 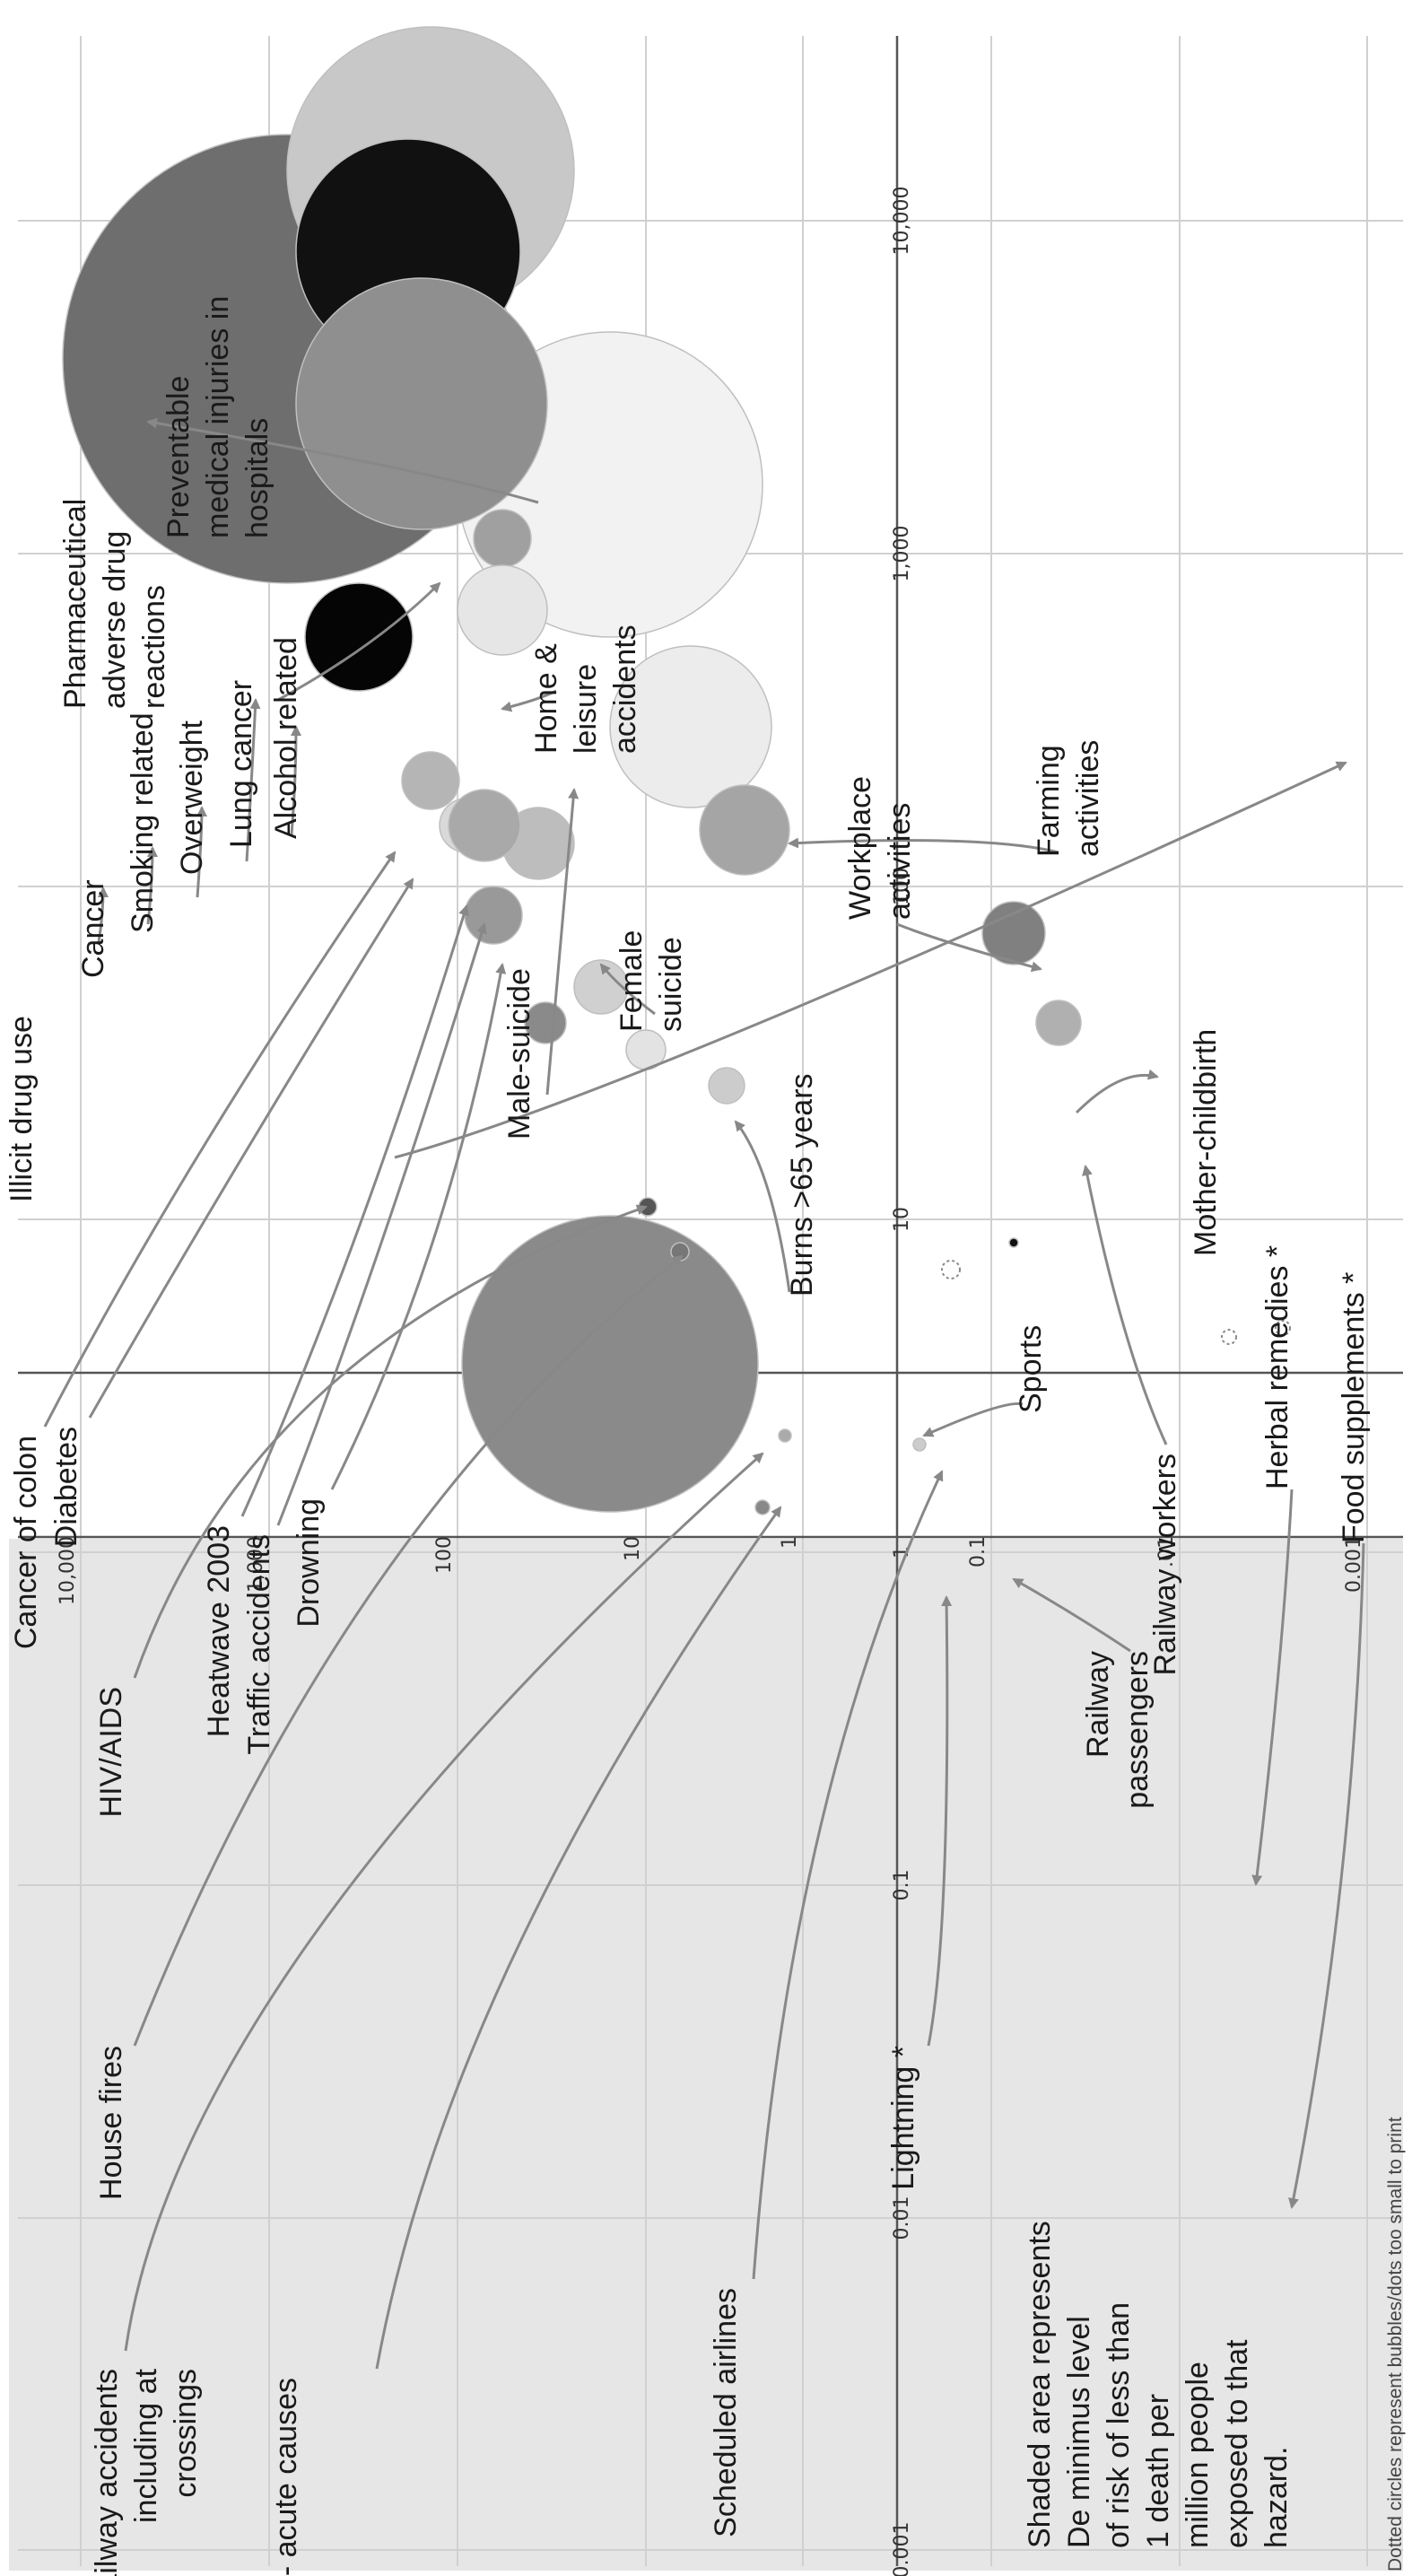 I want to click on bubble-label: Lightning *, so click(x=903, y=2118).